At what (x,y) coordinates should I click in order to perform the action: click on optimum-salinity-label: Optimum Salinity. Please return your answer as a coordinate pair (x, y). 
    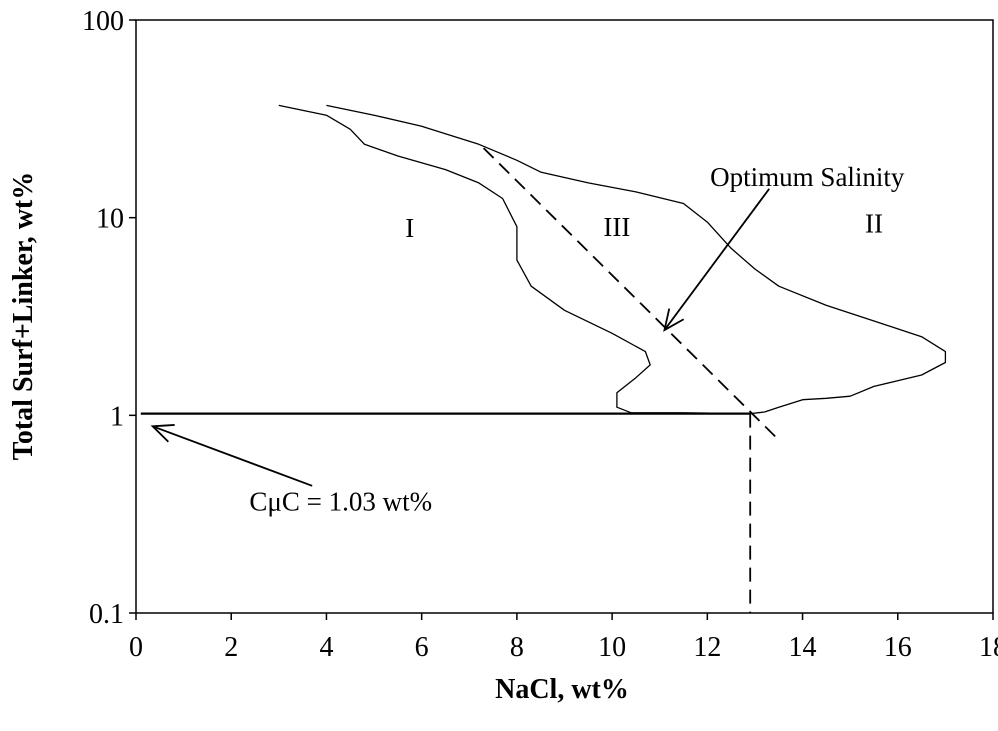
    Looking at the image, I should click on (807, 177).